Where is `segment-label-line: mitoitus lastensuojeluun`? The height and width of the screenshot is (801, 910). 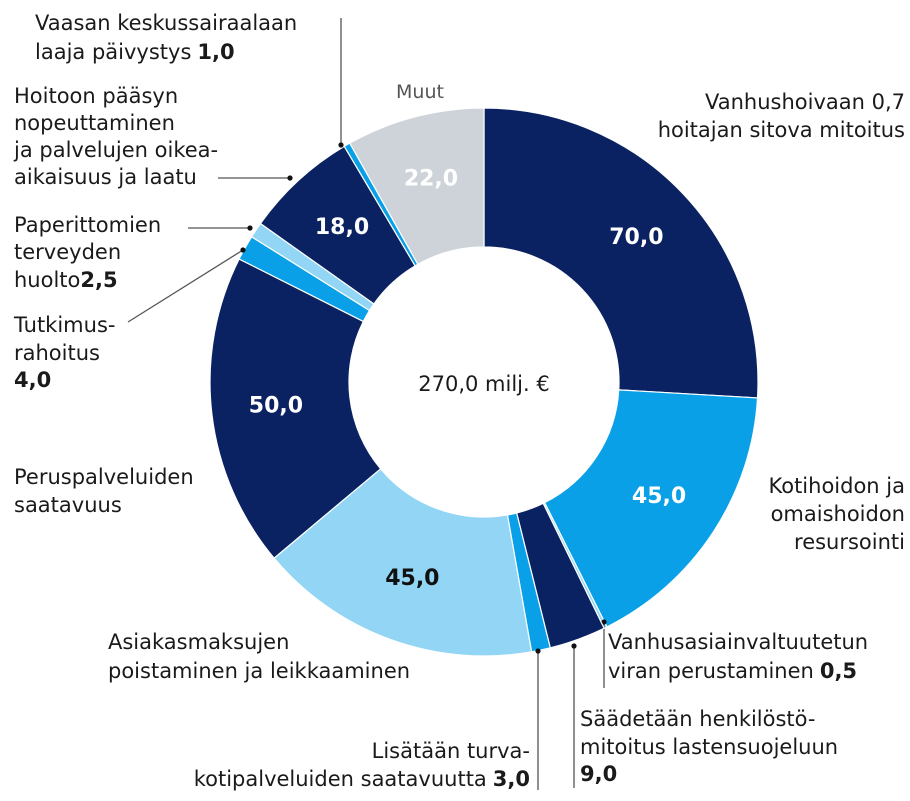 segment-label-line: mitoitus lastensuojeluun is located at coordinates (709, 747).